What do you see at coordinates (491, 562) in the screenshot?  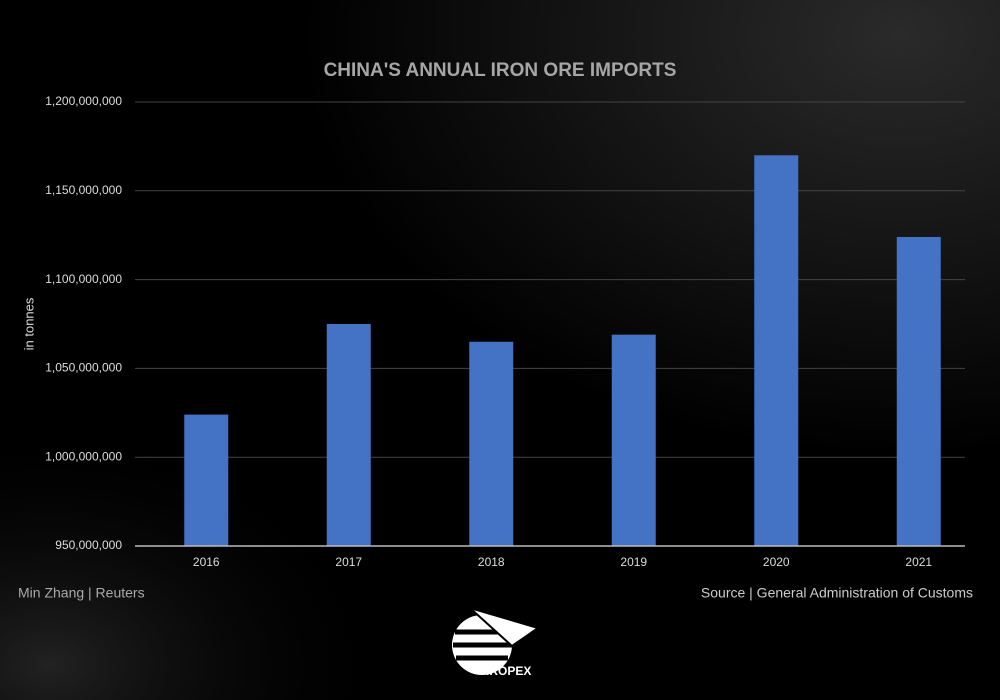 I see `x-tick-label: 2018` at bounding box center [491, 562].